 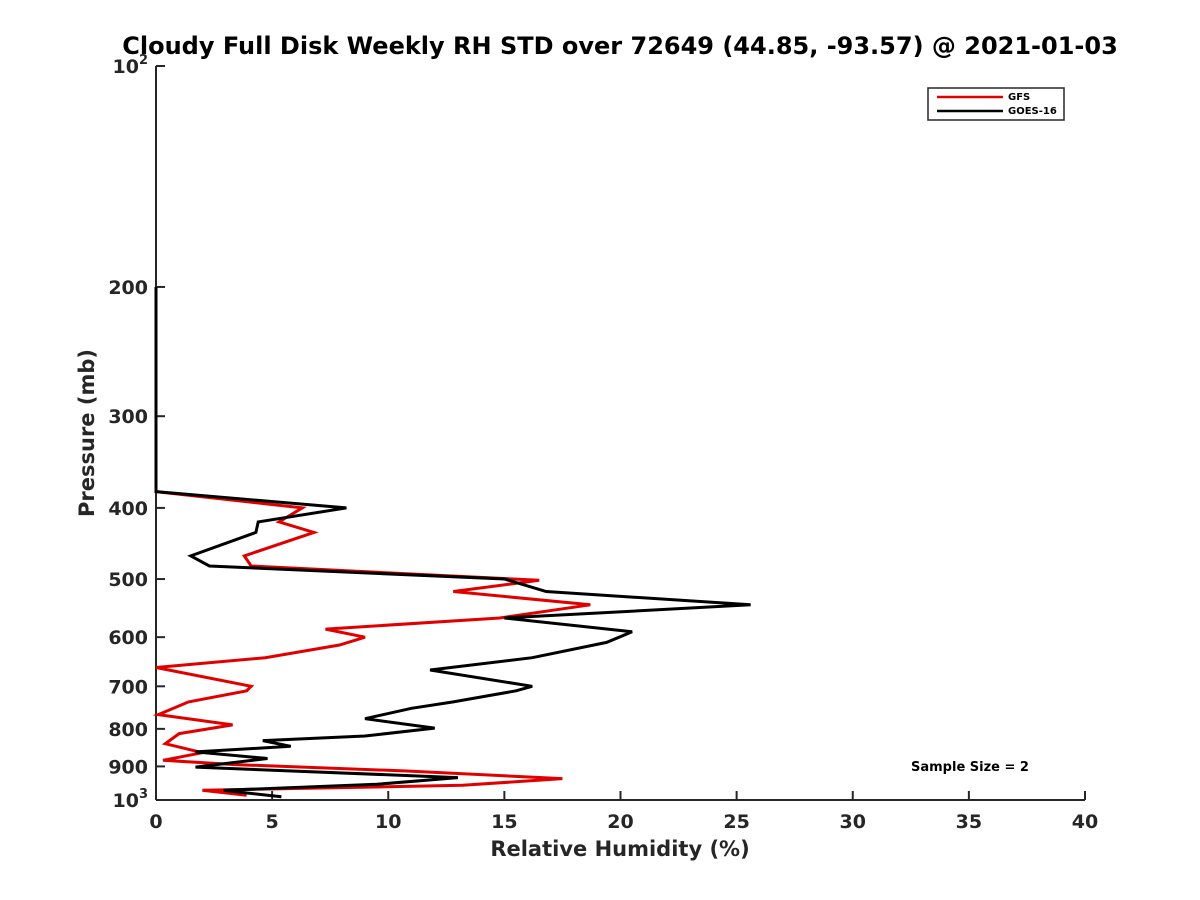 I want to click on y-tick-label-exponent: 3, so click(x=143, y=794).